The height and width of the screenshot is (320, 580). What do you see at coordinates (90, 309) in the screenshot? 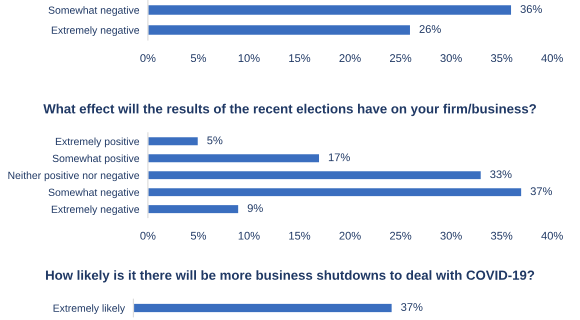
I see `y-tick-label: Extremely likely` at bounding box center [90, 309].